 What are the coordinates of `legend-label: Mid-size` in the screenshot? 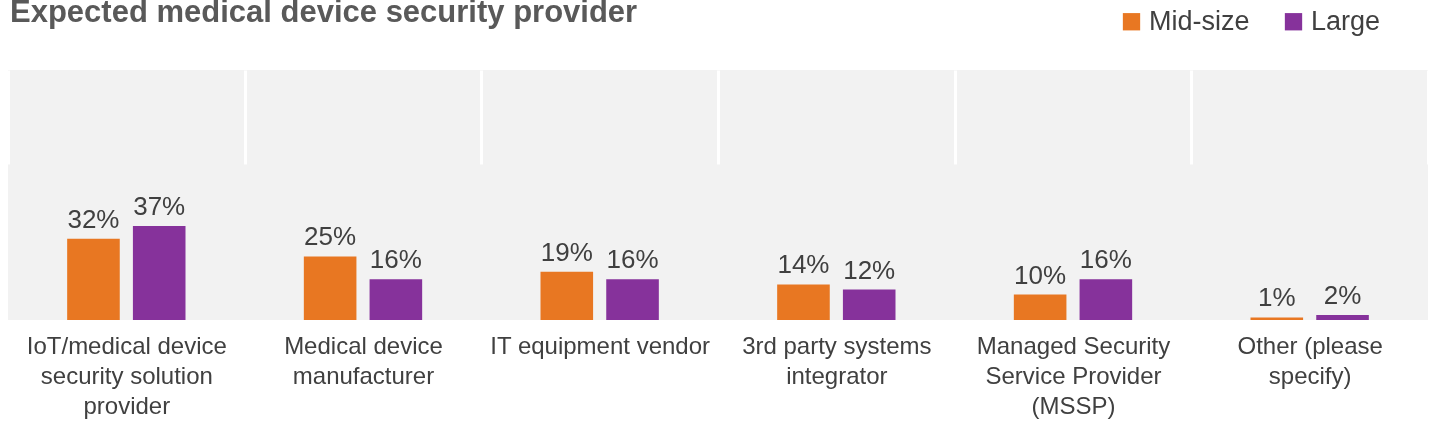 It's located at (1199, 20).